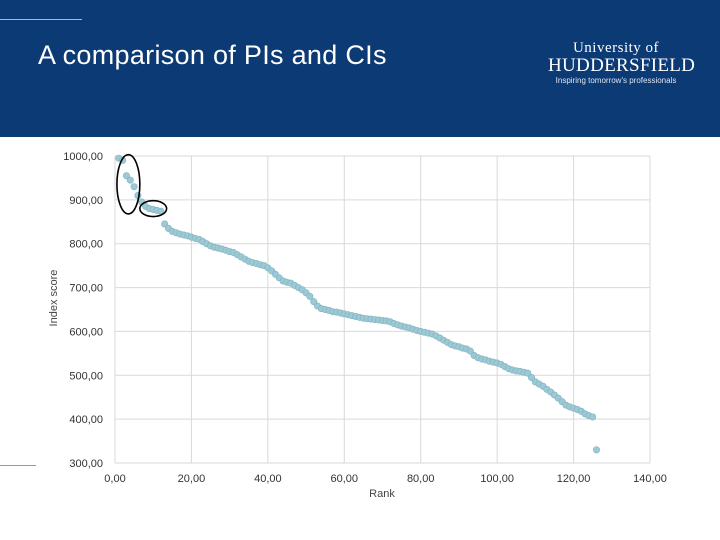 This screenshot has height=540, width=720. I want to click on x-tick-label: 100,00, so click(497, 479).